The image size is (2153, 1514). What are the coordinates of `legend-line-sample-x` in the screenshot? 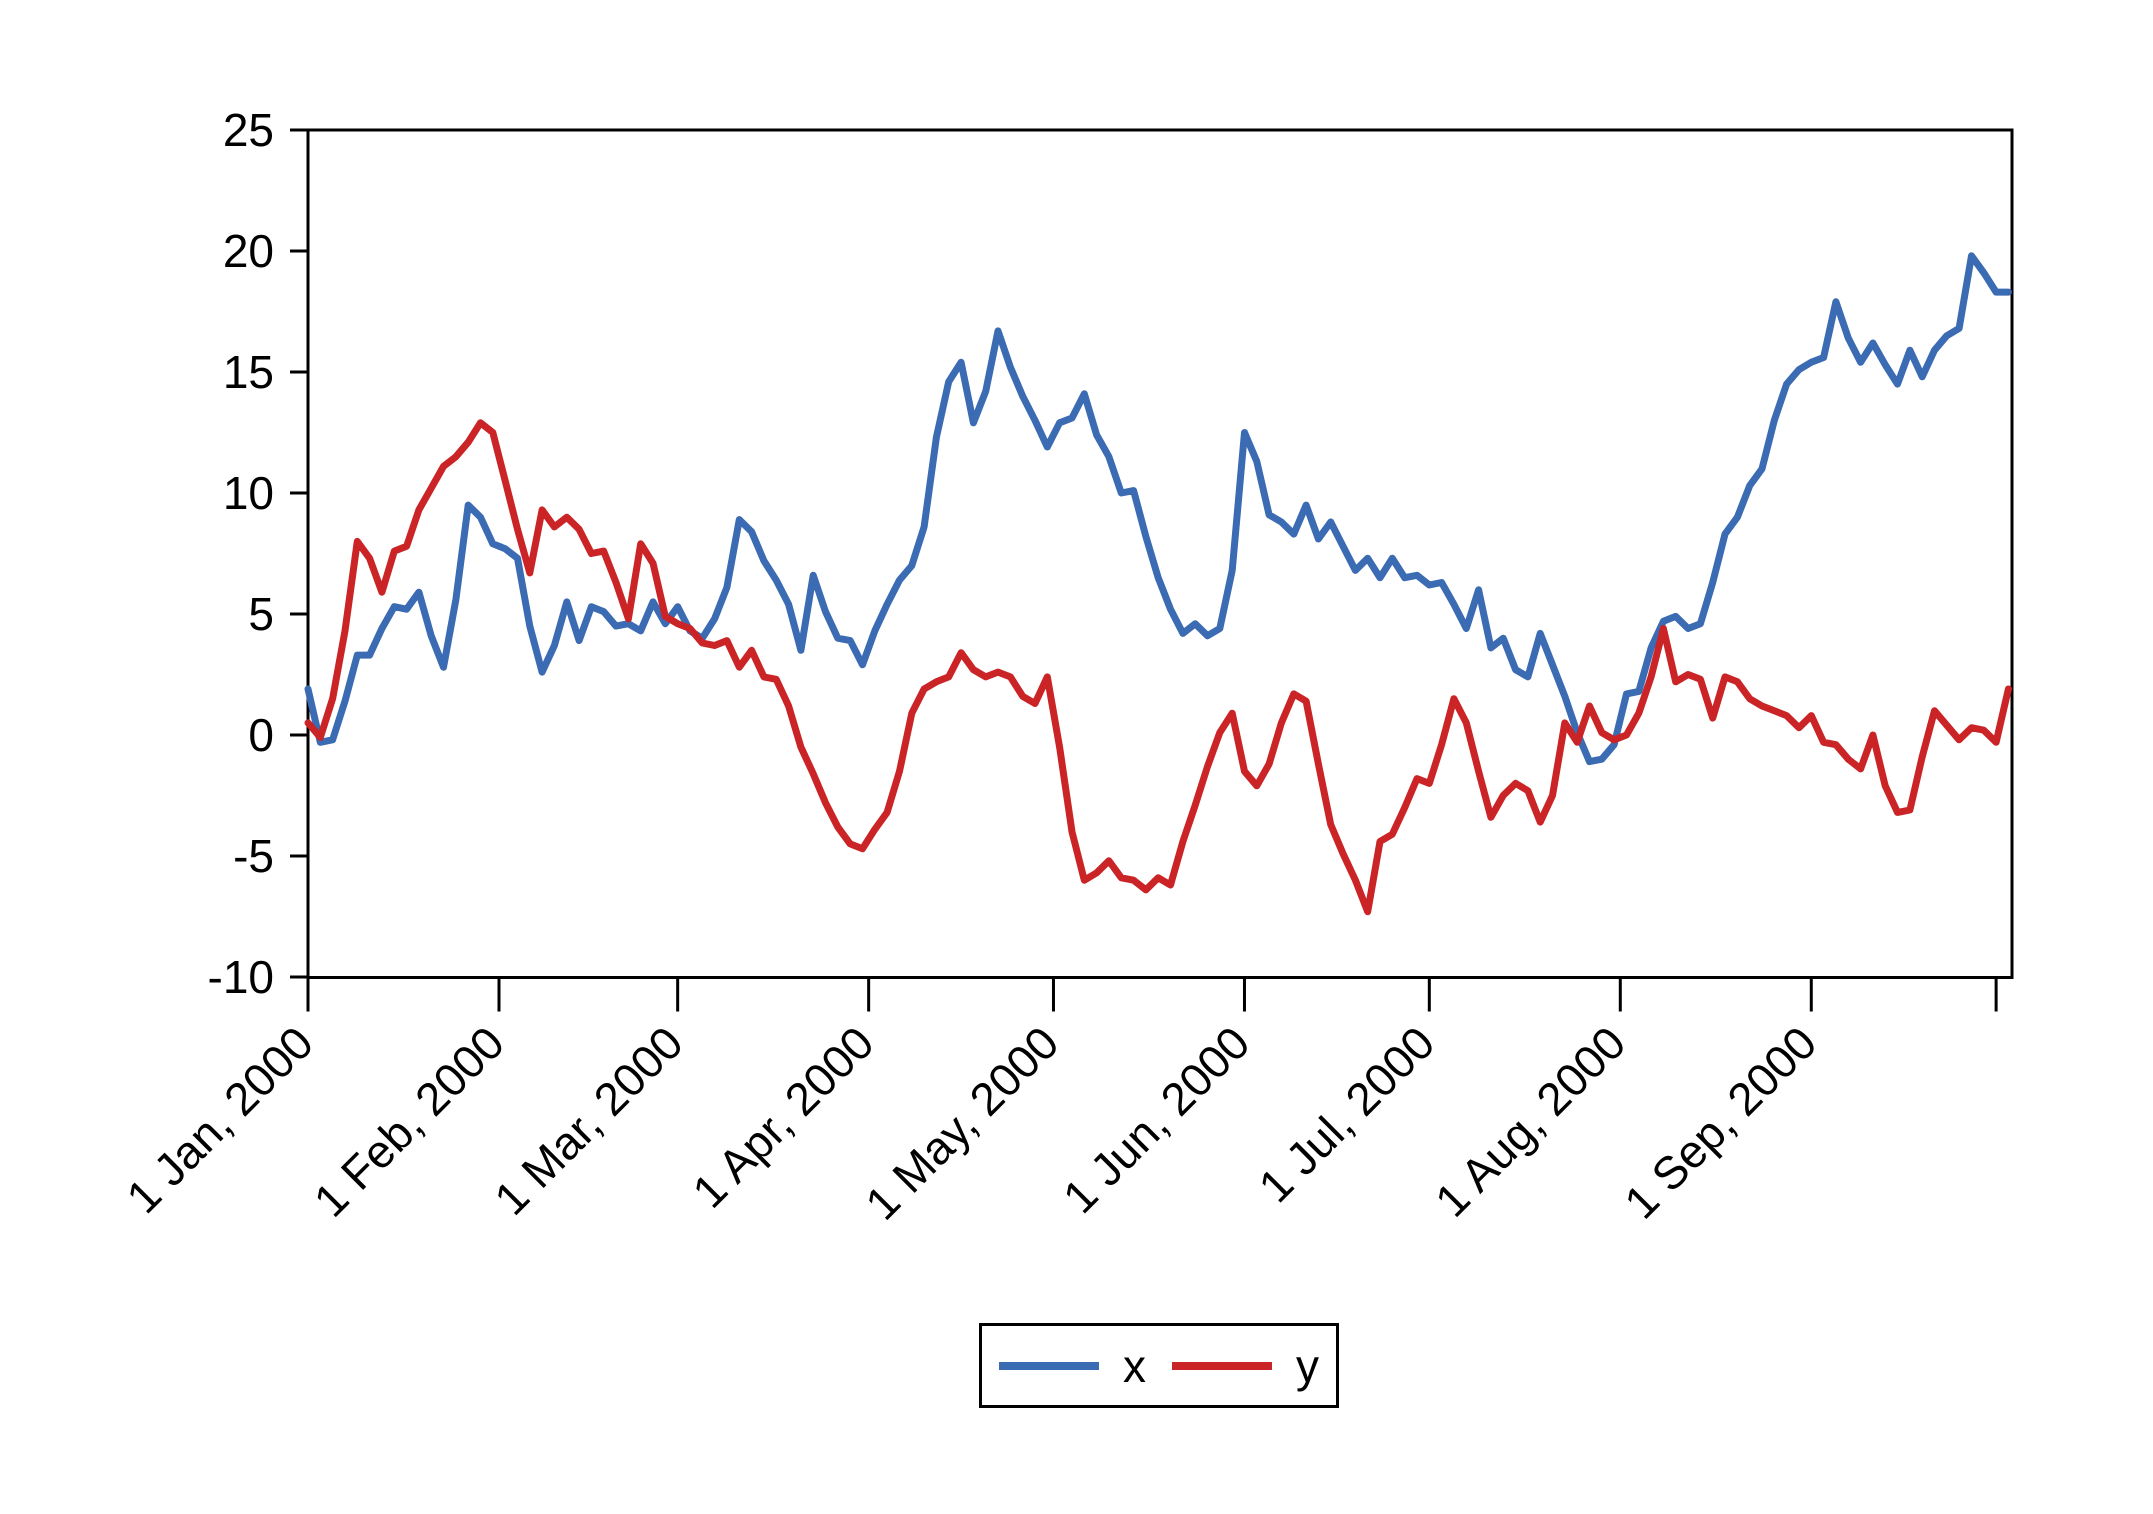 It's located at (1049, 1365).